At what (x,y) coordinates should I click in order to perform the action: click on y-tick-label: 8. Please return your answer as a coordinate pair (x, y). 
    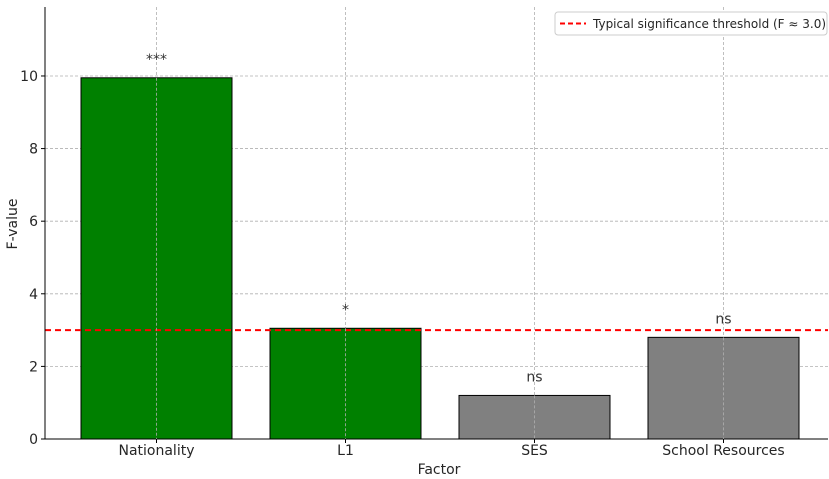
    Looking at the image, I should click on (33, 150).